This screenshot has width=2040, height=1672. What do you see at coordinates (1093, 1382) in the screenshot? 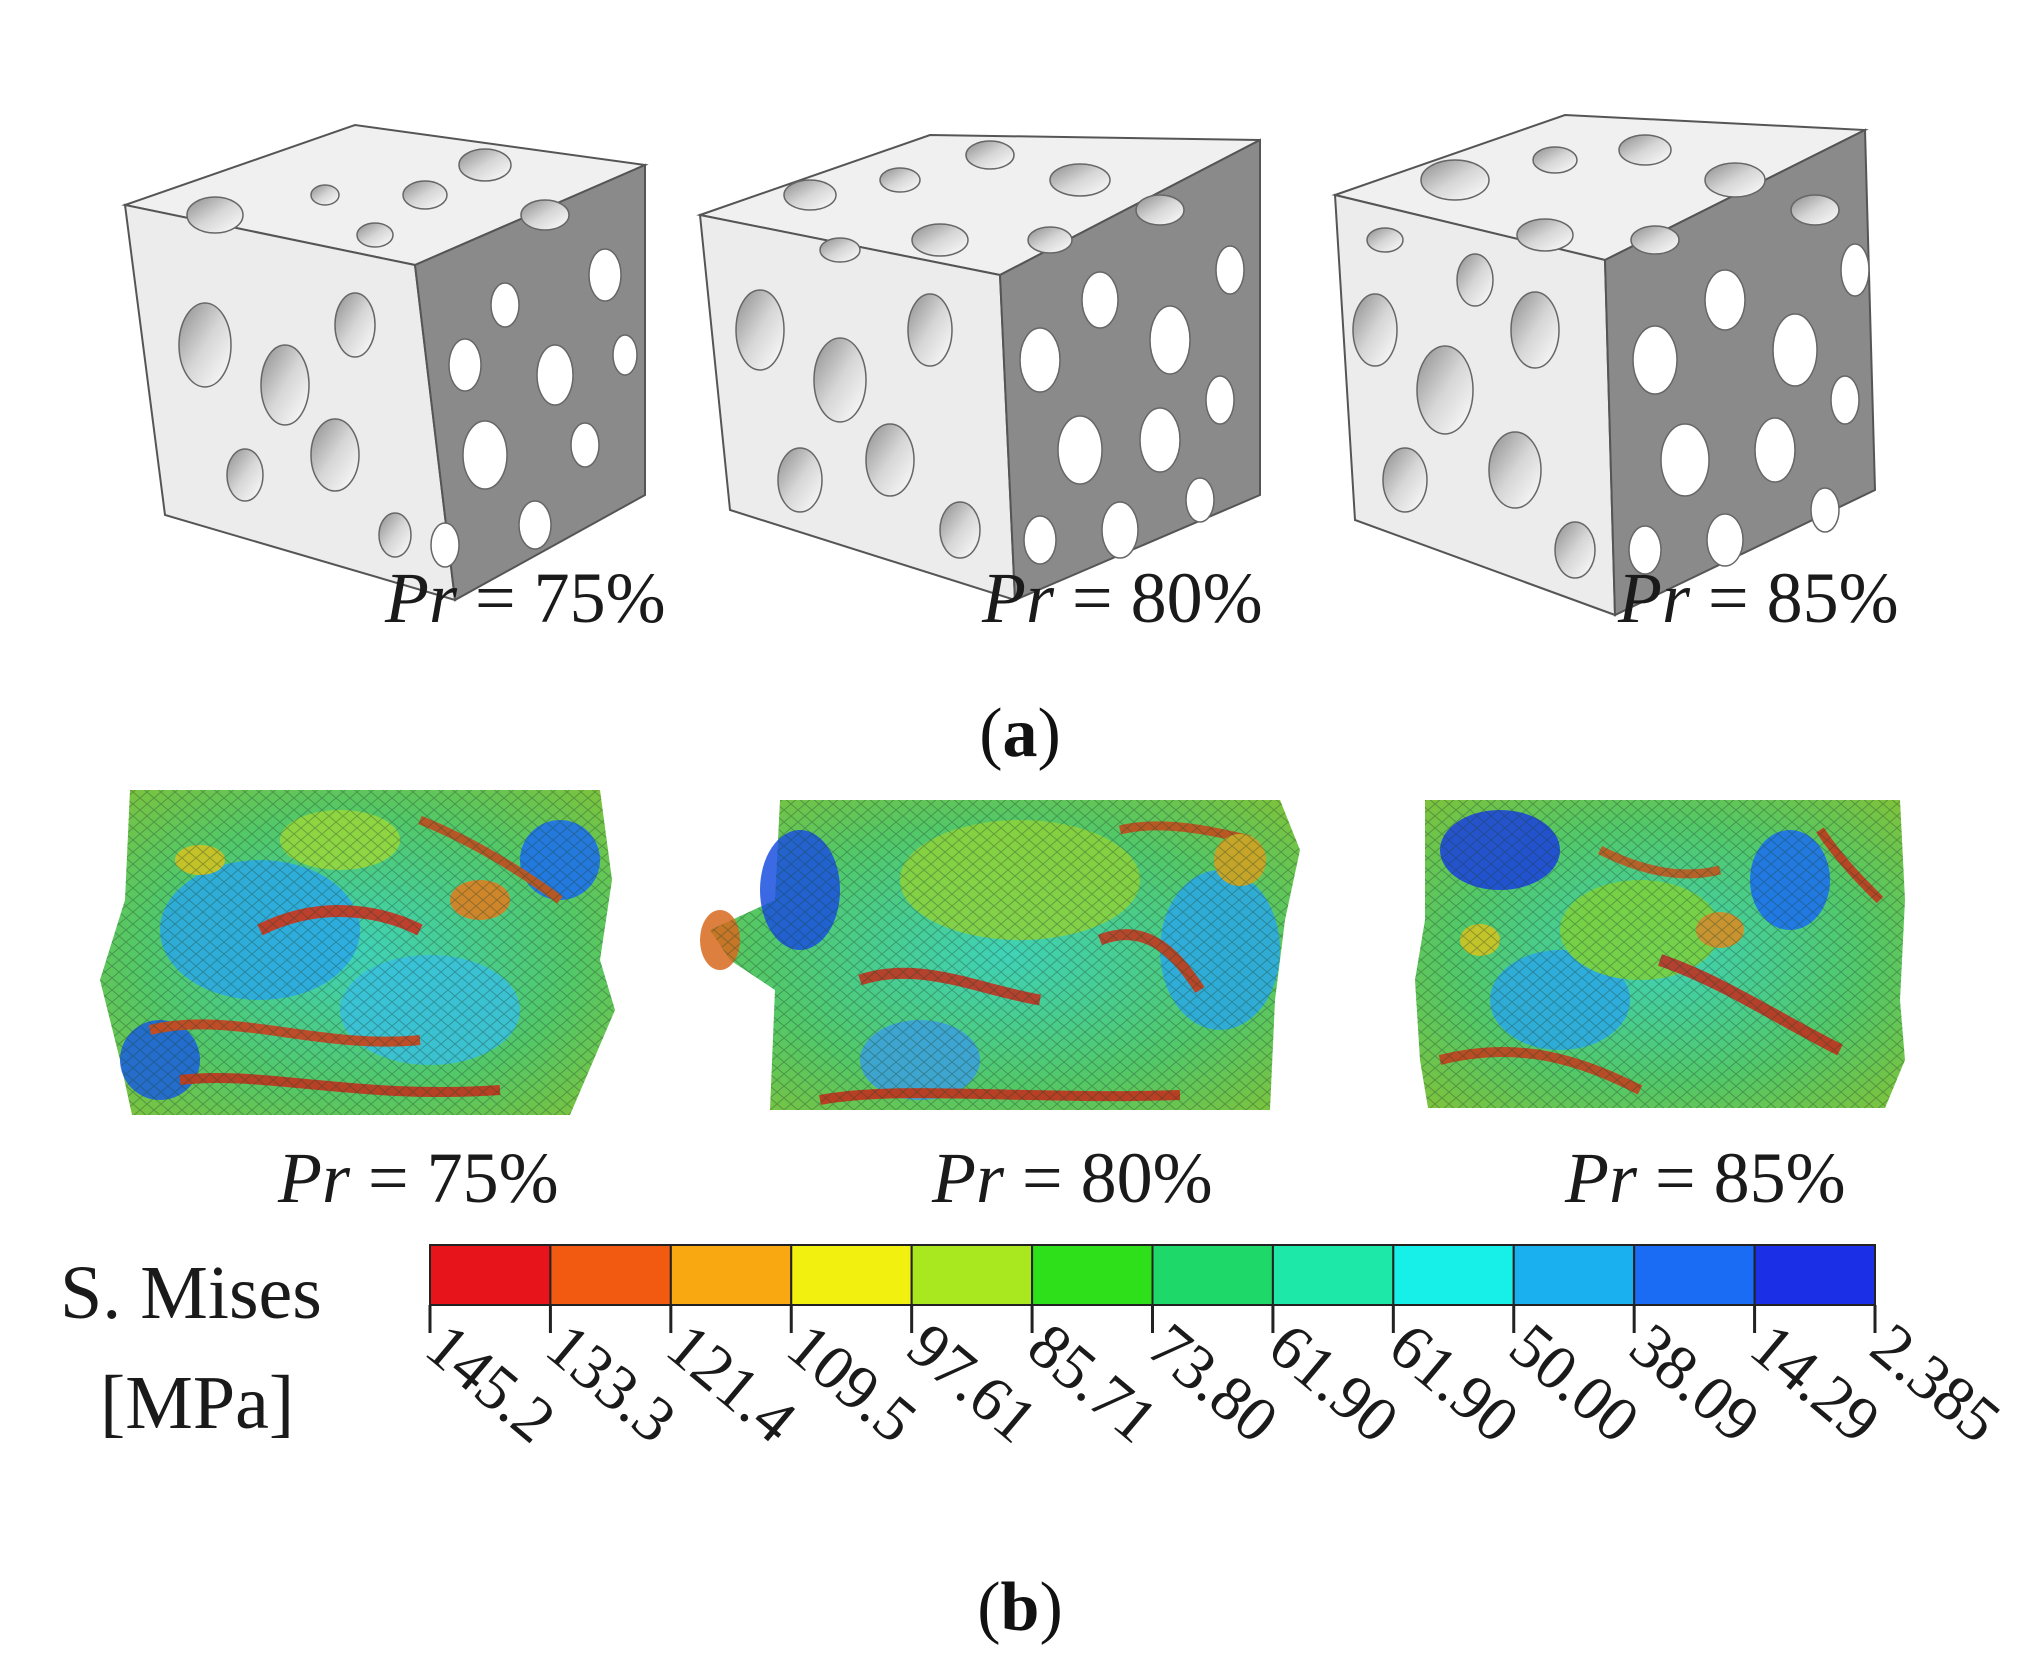
I see `legend-tick-label: 85.71` at bounding box center [1093, 1382].